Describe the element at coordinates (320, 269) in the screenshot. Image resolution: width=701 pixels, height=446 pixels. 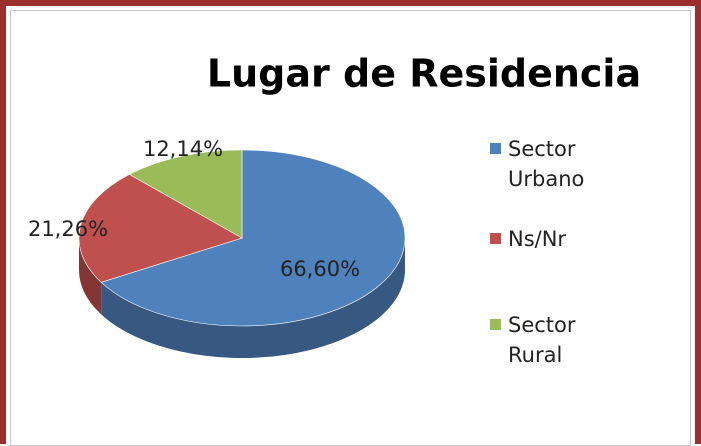
I see `data-label: 66,60%` at that location.